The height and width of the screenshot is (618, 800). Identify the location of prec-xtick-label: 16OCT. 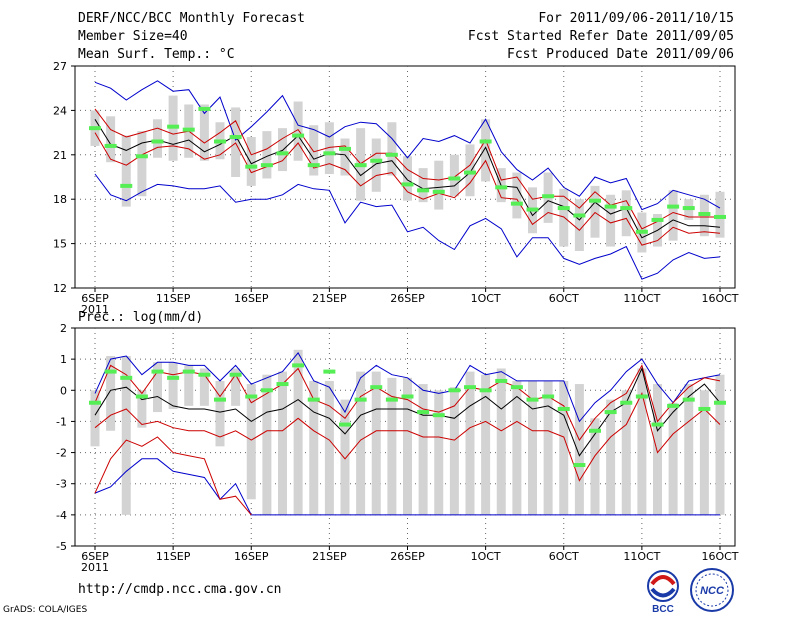
(719, 556).